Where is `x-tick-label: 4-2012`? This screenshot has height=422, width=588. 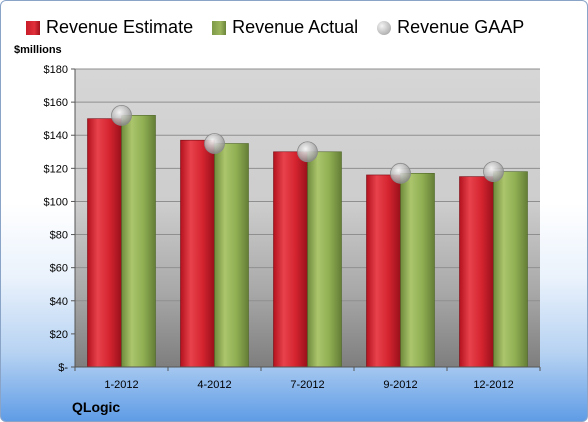 x-tick-label: 4-2012 is located at coordinates (214, 385).